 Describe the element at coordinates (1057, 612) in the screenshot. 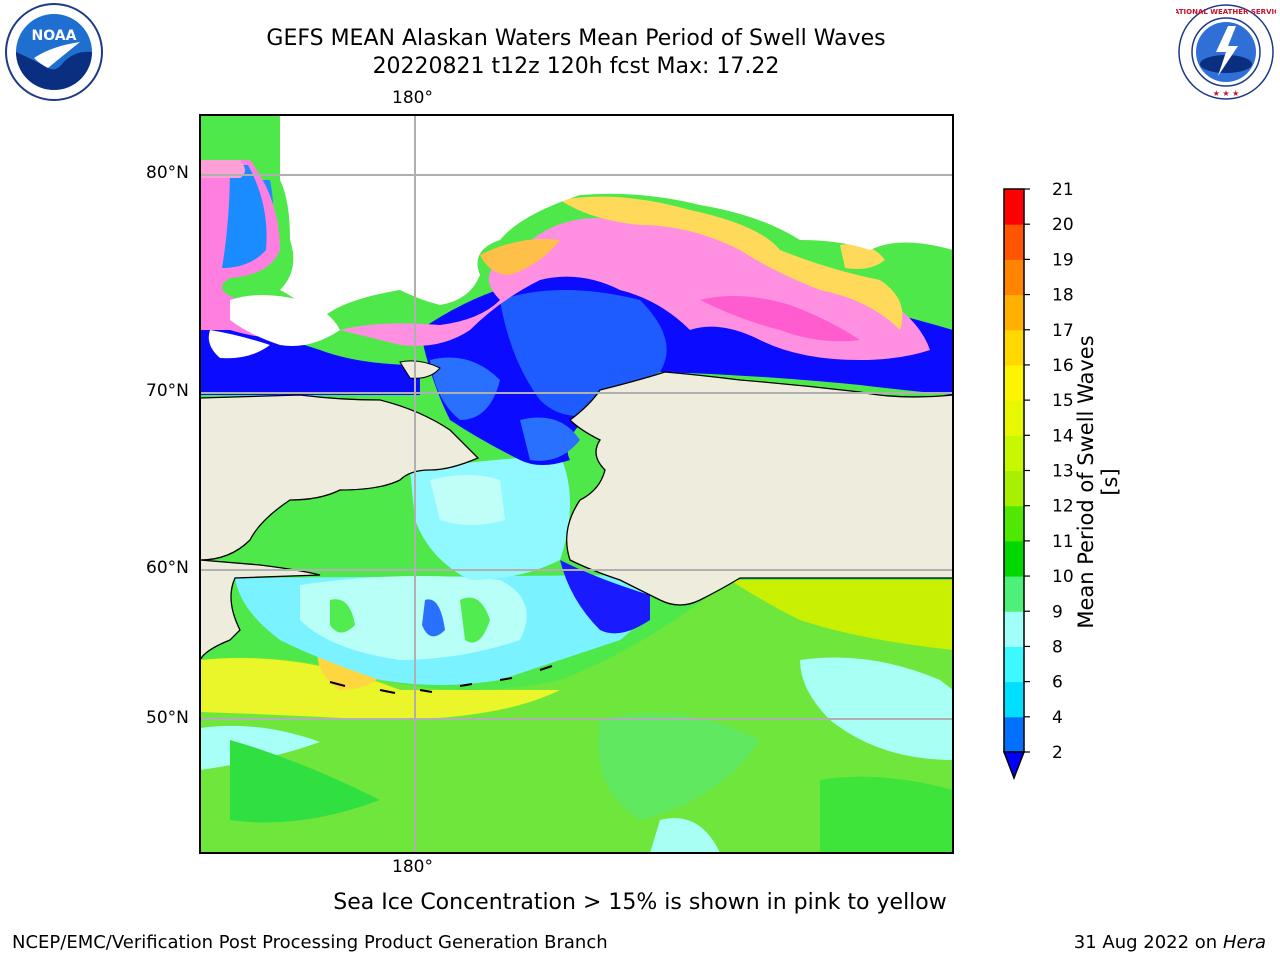

I see `colorbar-tick-label: 9` at that location.